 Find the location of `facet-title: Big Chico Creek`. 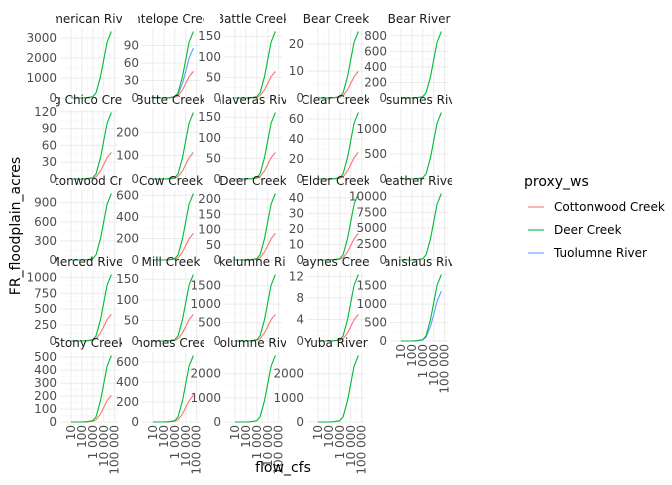

facet-title: Big Chico Creek is located at coordinates (89, 100).